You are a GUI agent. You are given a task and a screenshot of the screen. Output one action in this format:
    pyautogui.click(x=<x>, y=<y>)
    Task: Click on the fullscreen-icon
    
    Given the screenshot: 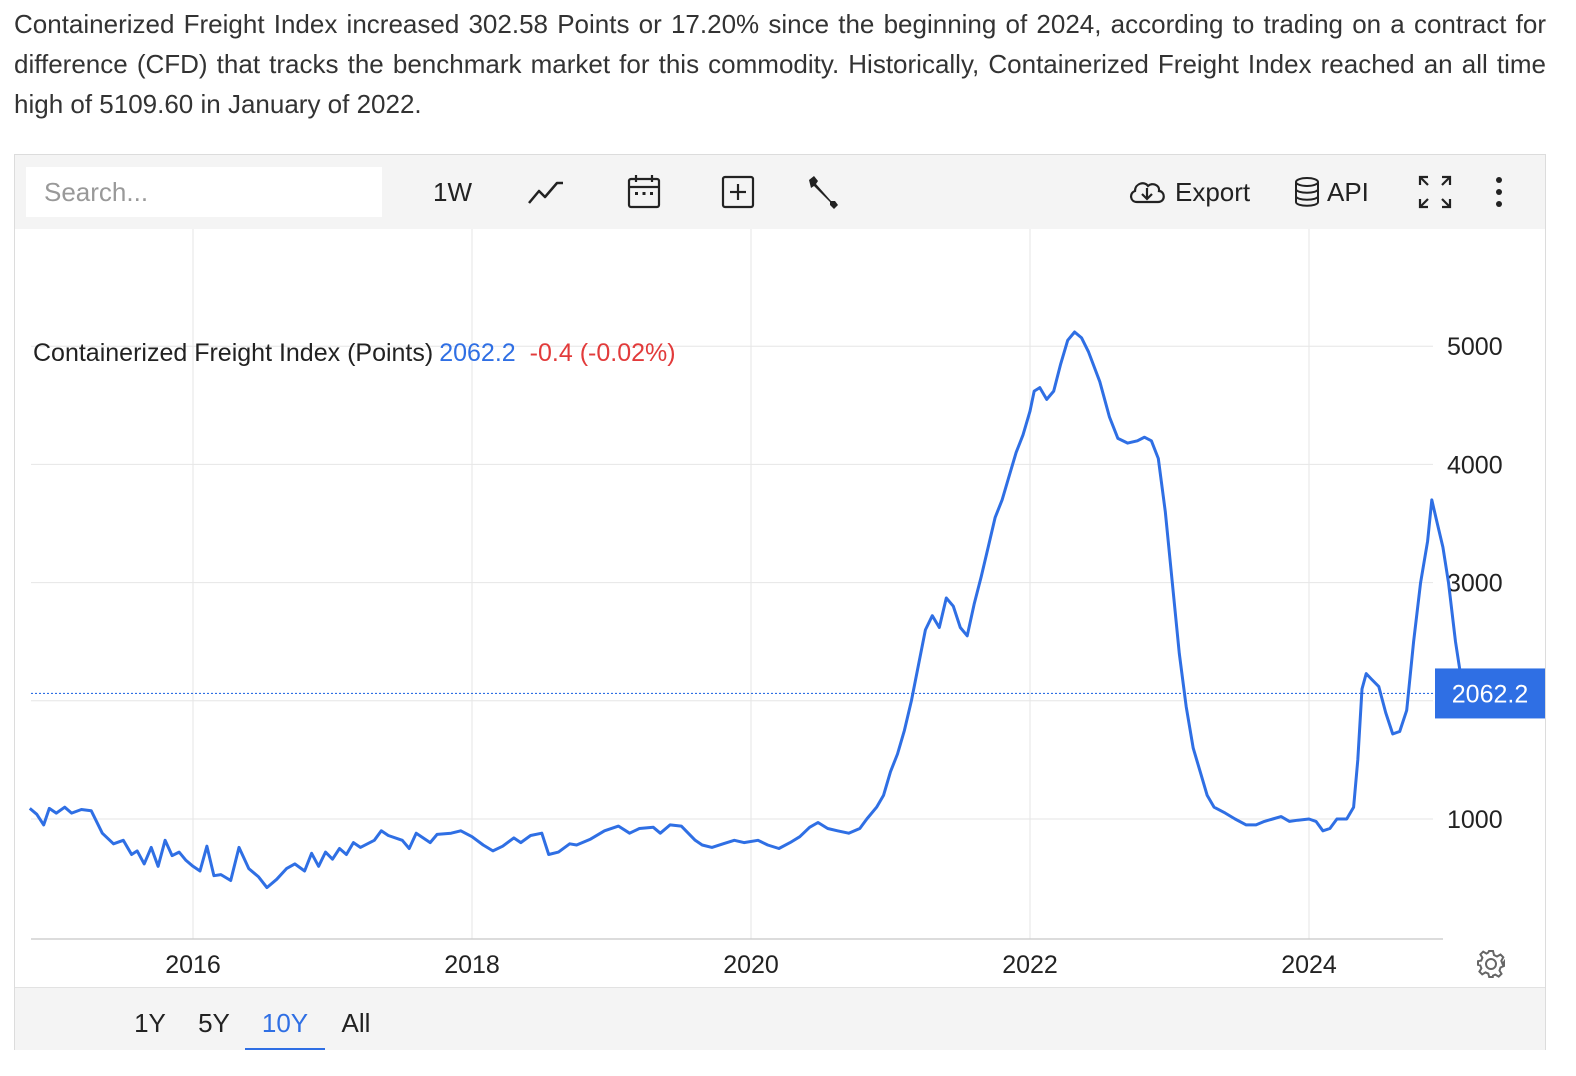 What is the action you would take?
    pyautogui.click(x=1435, y=192)
    